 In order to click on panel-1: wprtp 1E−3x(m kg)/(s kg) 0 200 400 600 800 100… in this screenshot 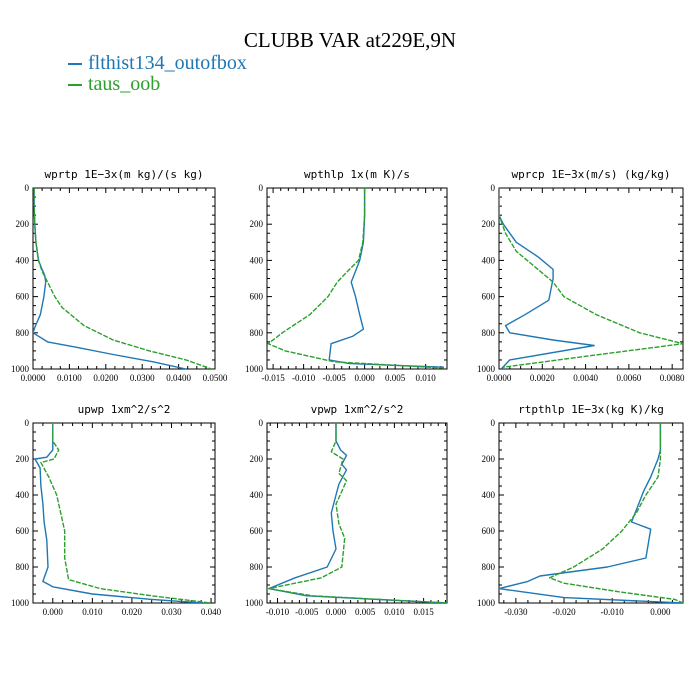, I will do `click(119, 275)`.